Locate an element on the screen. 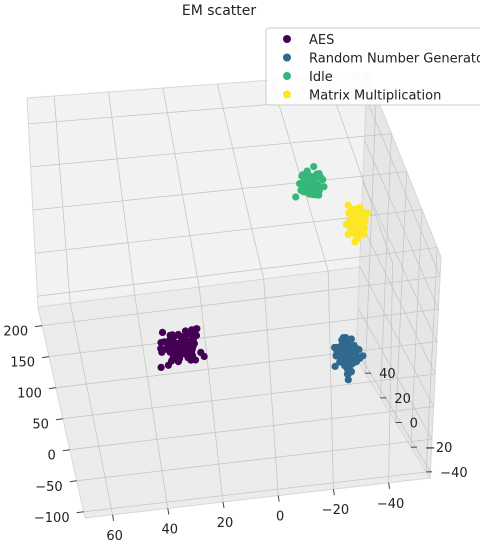 The width and height of the screenshot is (480, 552). legend-label: Matrix Multiplication is located at coordinates (375, 96).